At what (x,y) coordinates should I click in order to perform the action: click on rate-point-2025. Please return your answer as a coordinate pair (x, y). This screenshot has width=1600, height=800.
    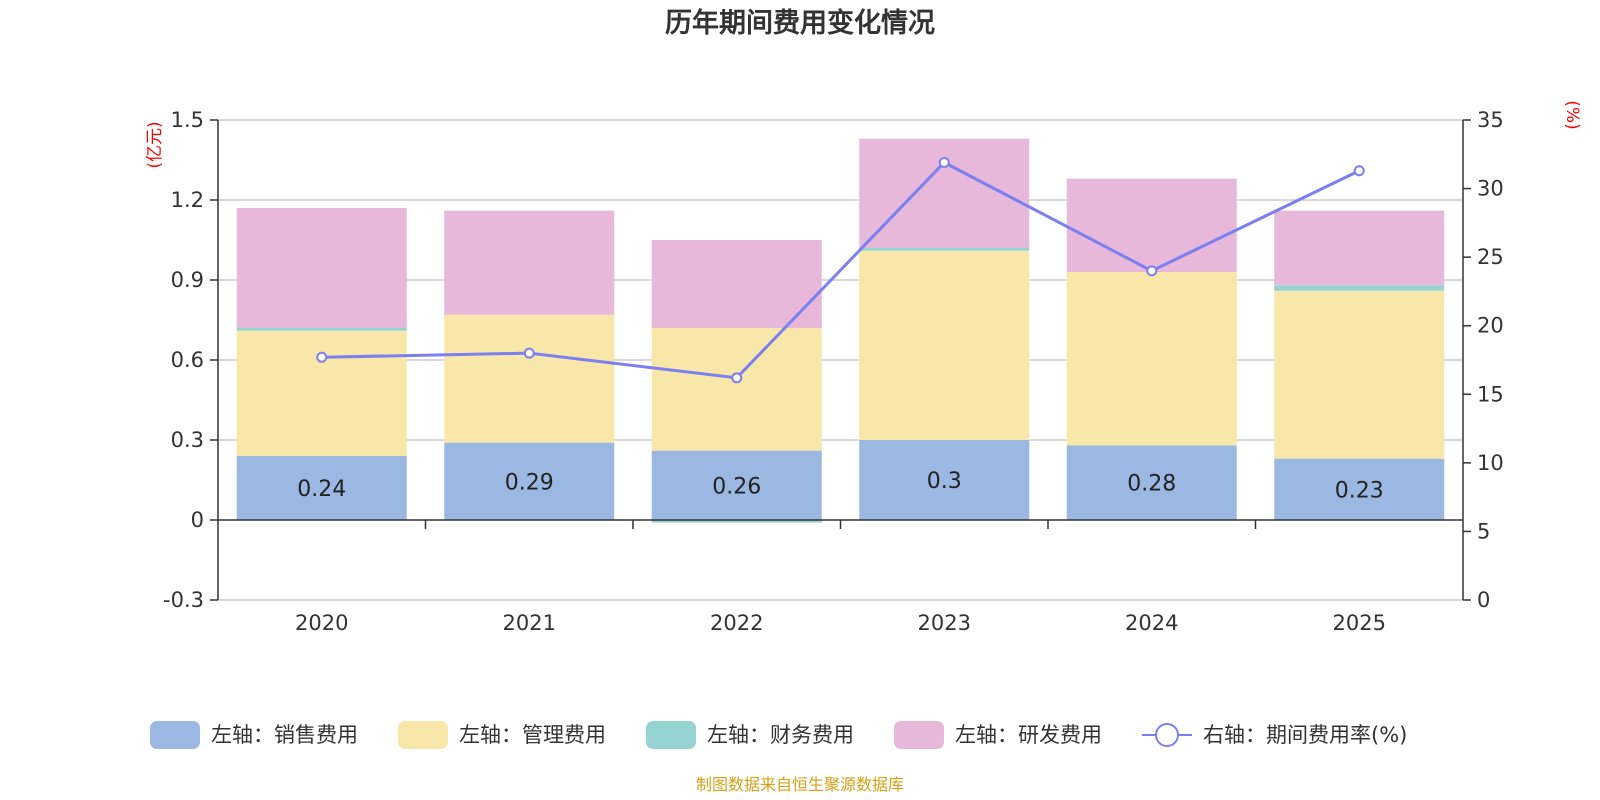
    Looking at the image, I should click on (1359, 171).